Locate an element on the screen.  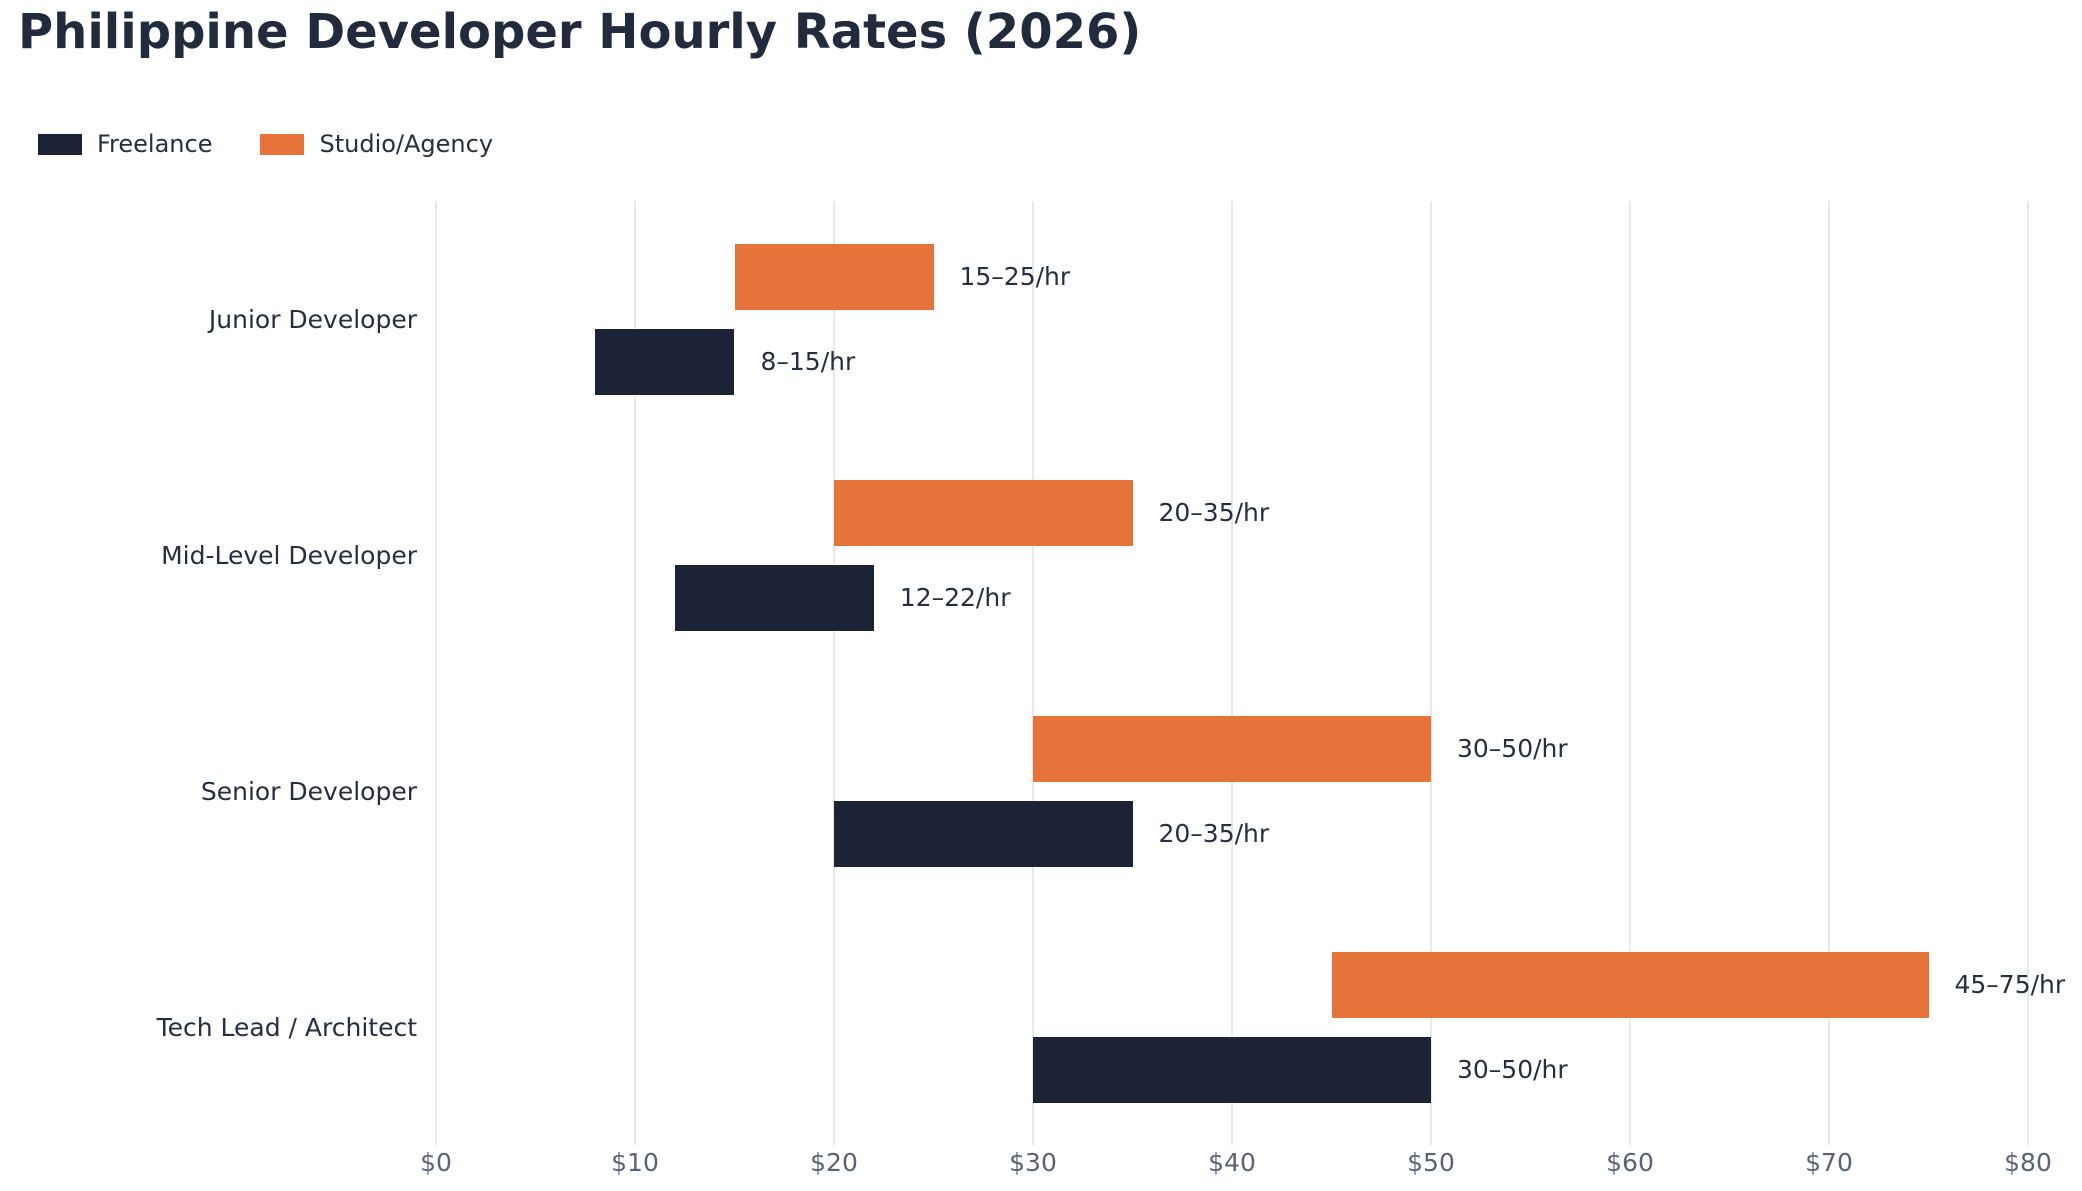
value-label: 12–22/hr is located at coordinates (955, 597).